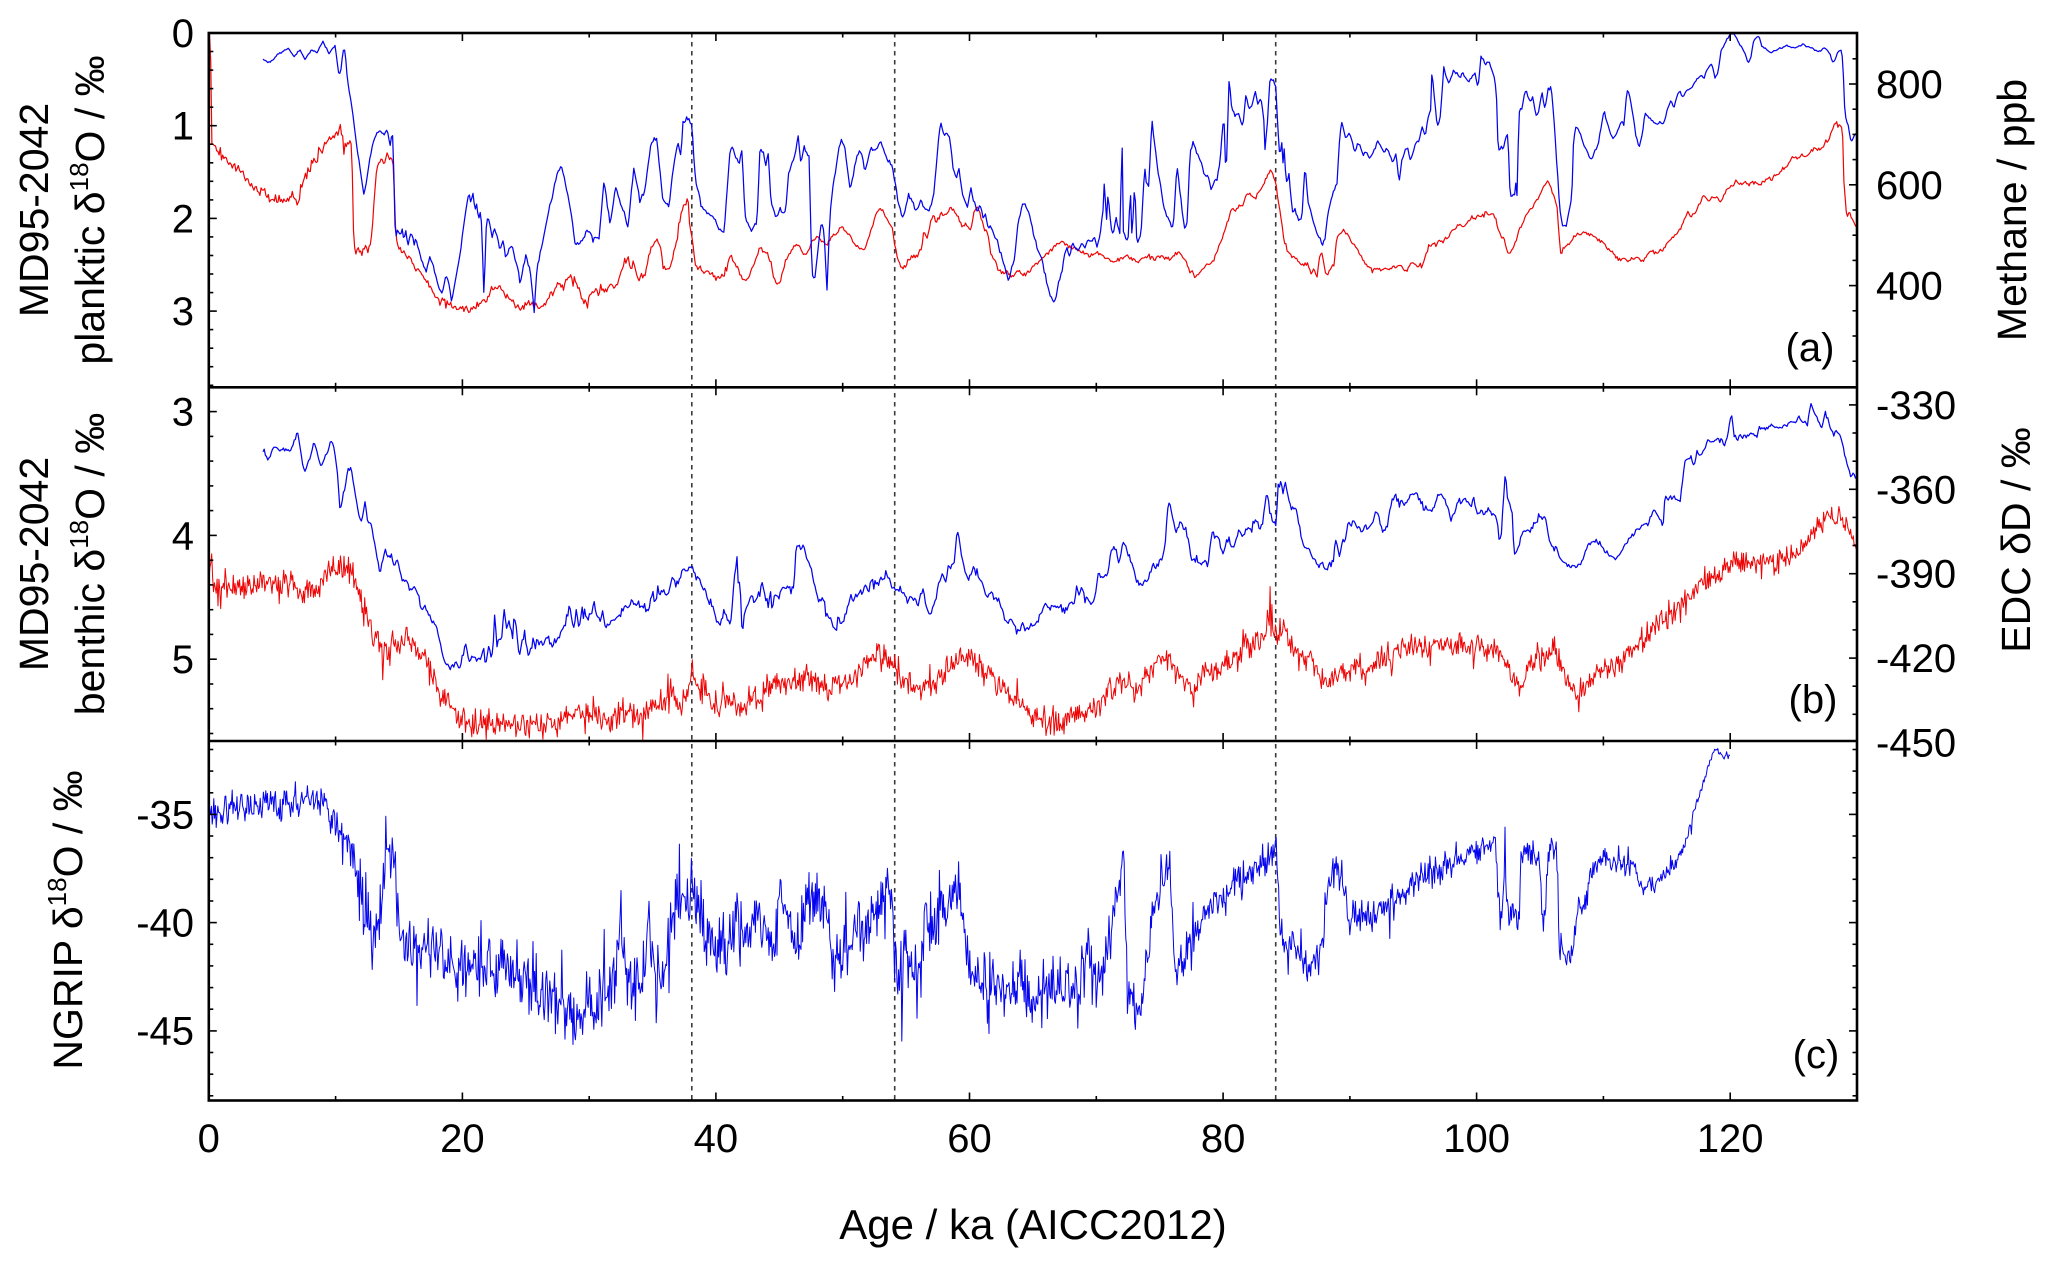  What do you see at coordinates (1909, 85) in the screenshot?
I see `svg-text: 800` at bounding box center [1909, 85].